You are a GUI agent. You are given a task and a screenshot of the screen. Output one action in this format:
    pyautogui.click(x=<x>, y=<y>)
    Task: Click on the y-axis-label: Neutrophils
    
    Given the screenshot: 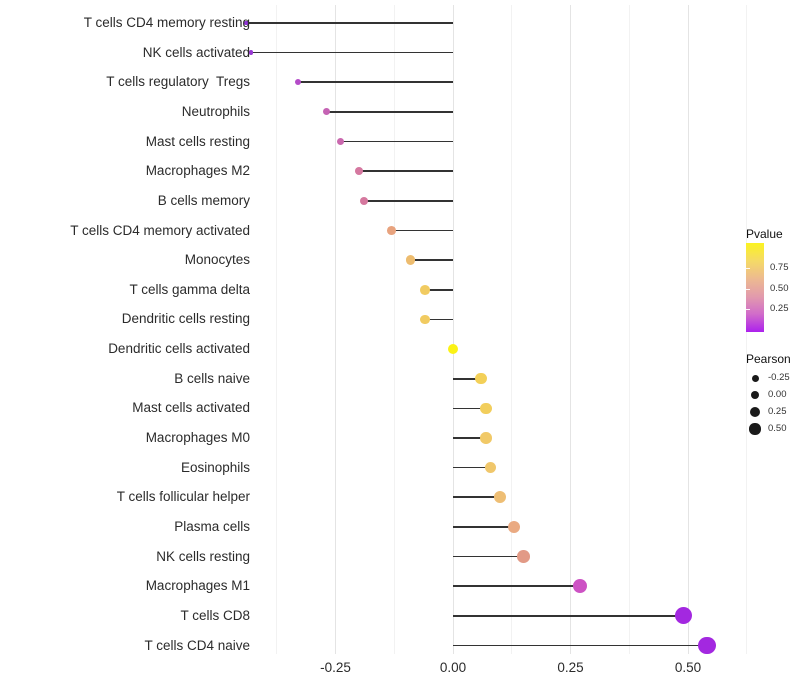 What is the action you would take?
    pyautogui.click(x=215, y=111)
    